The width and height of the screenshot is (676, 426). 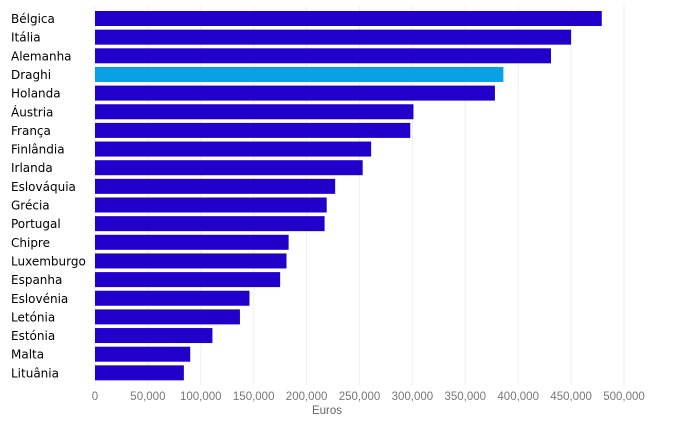 I want to click on x-tick-label: 500,000, so click(x=624, y=397).